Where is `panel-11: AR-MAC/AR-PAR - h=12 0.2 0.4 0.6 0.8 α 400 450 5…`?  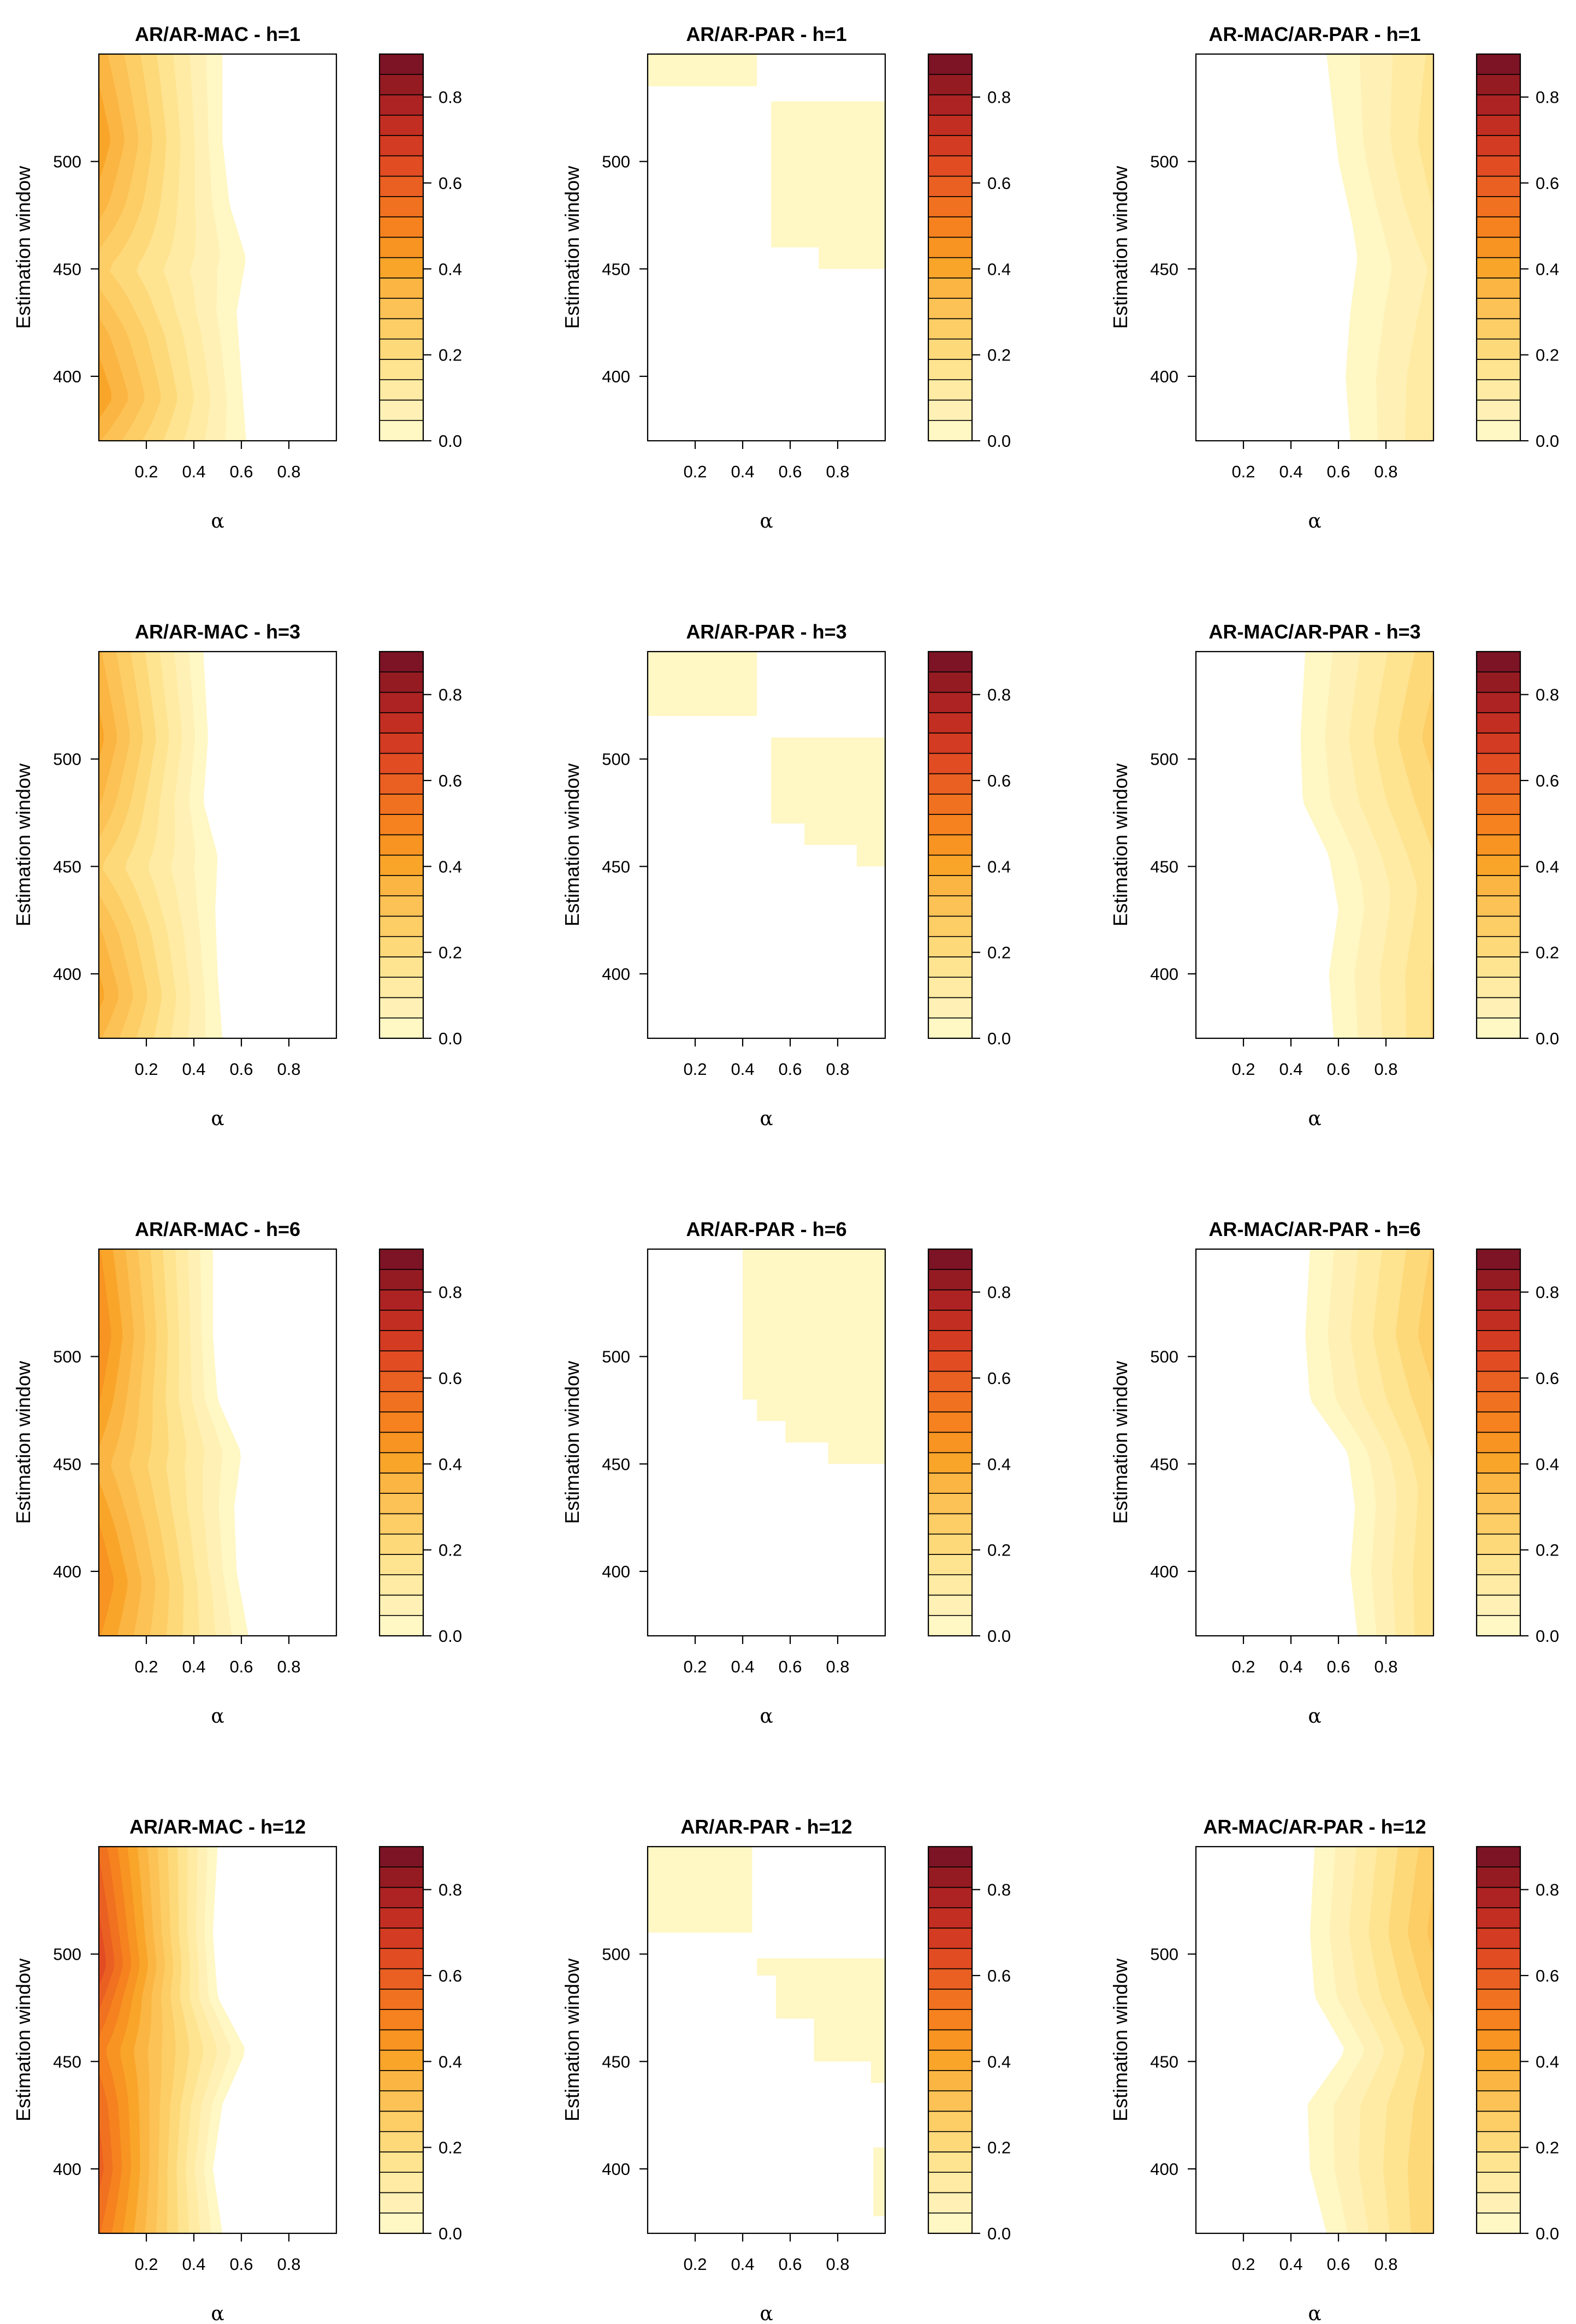 panel-11: AR-MAC/AR-PAR - h=12 0.2 0.4 0.6 0.8 α 400 450 5… is located at coordinates (1334, 2070).